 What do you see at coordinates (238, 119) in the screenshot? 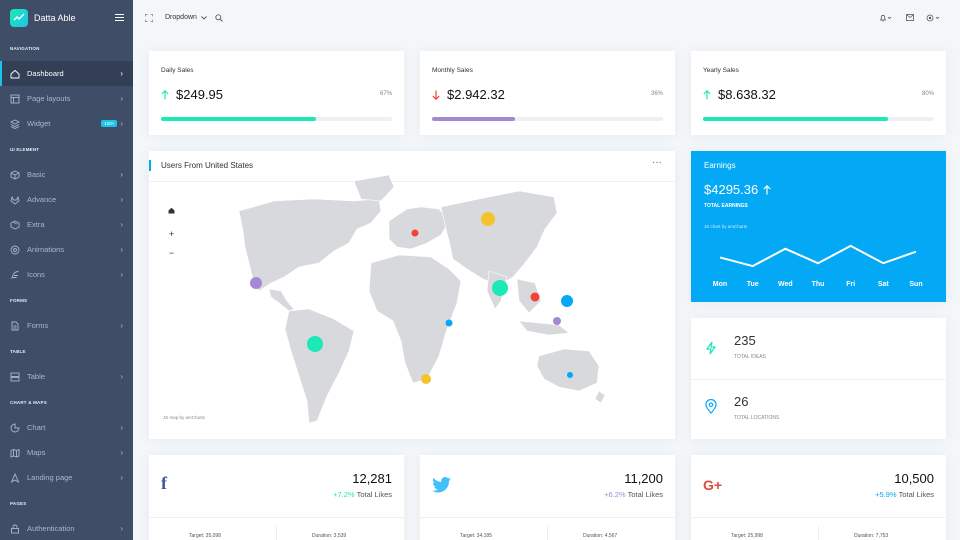
I see `sales-progress-fill` at bounding box center [238, 119].